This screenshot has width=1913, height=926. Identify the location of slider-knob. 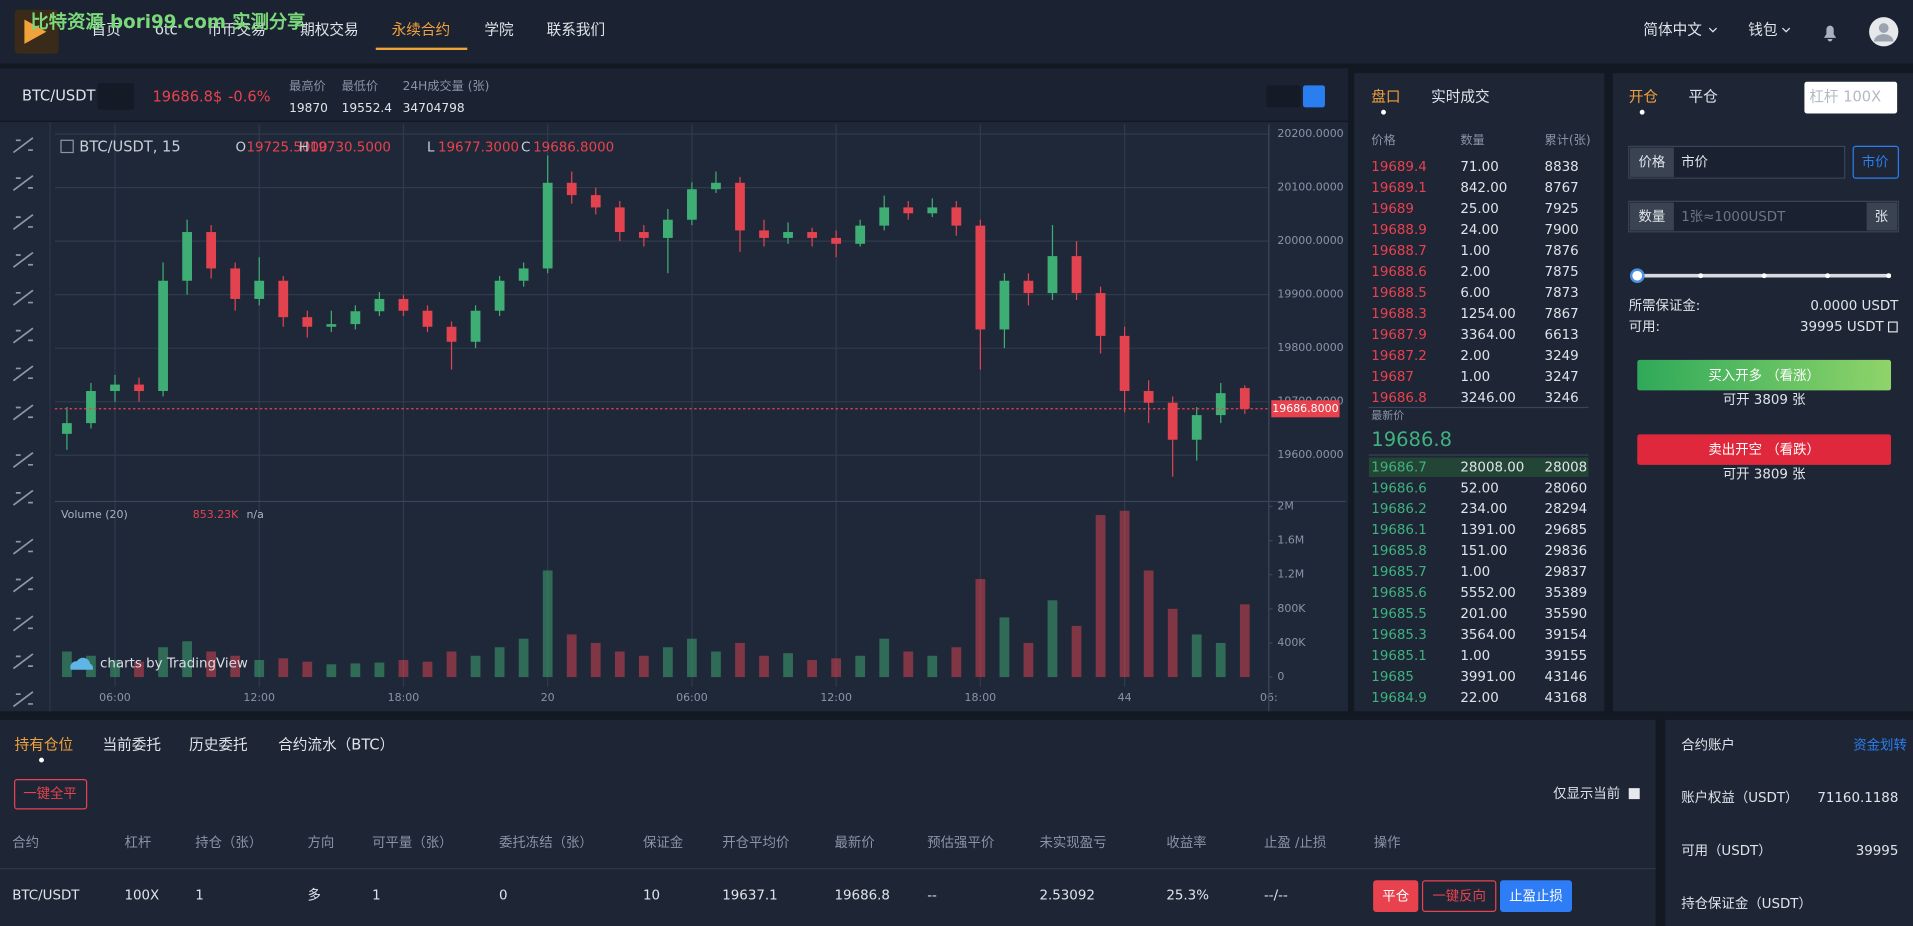
(1637, 276).